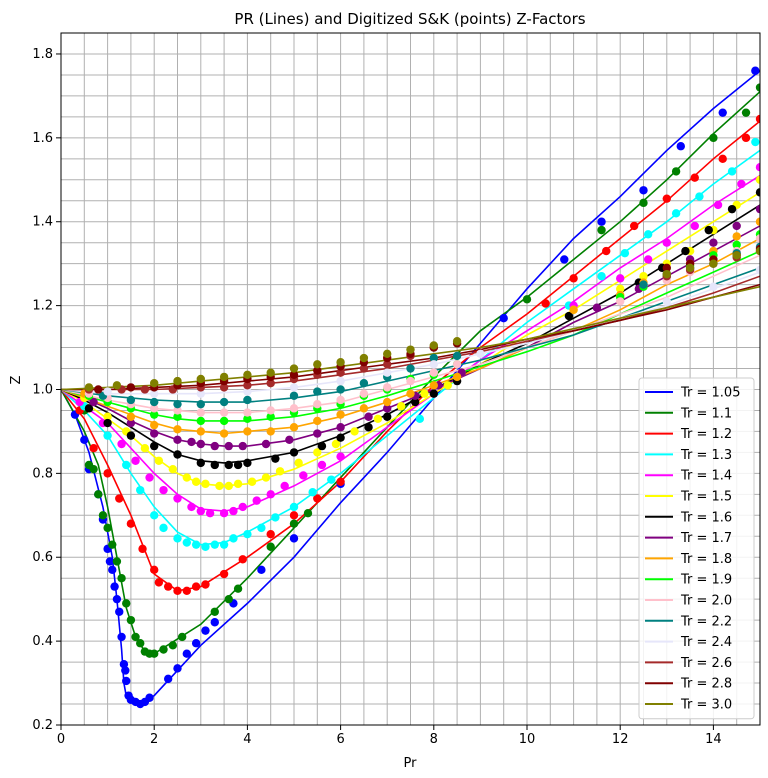 This screenshot has height=778, width=768. Describe the element at coordinates (620, 739) in the screenshot. I see `x-tick-label: 12` at that location.